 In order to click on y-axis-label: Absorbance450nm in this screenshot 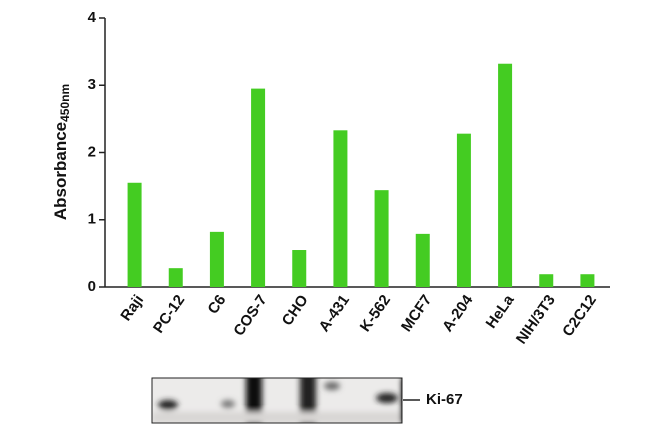, I will do `click(61, 152)`.